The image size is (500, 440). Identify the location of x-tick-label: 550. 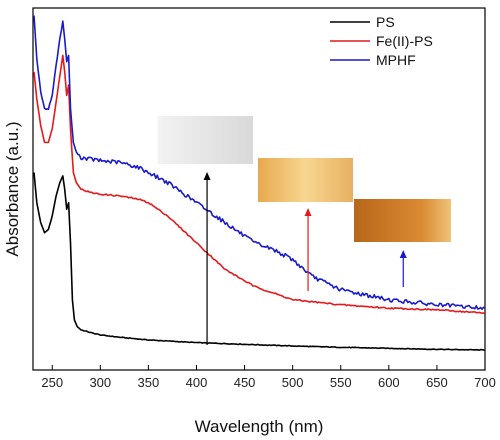
(341, 382).